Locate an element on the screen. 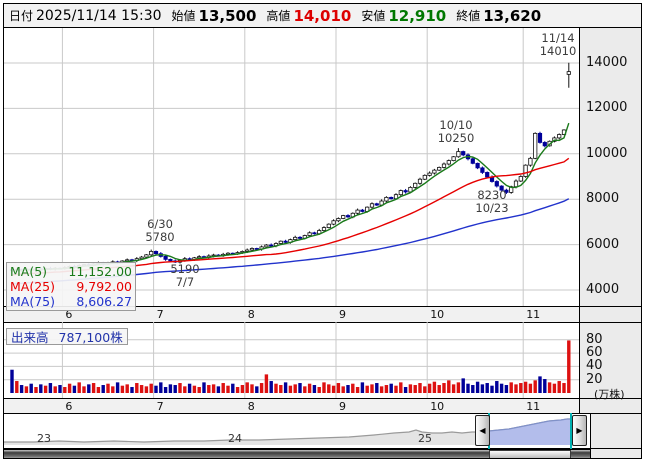  close-label: 終値 is located at coordinates (468, 16).